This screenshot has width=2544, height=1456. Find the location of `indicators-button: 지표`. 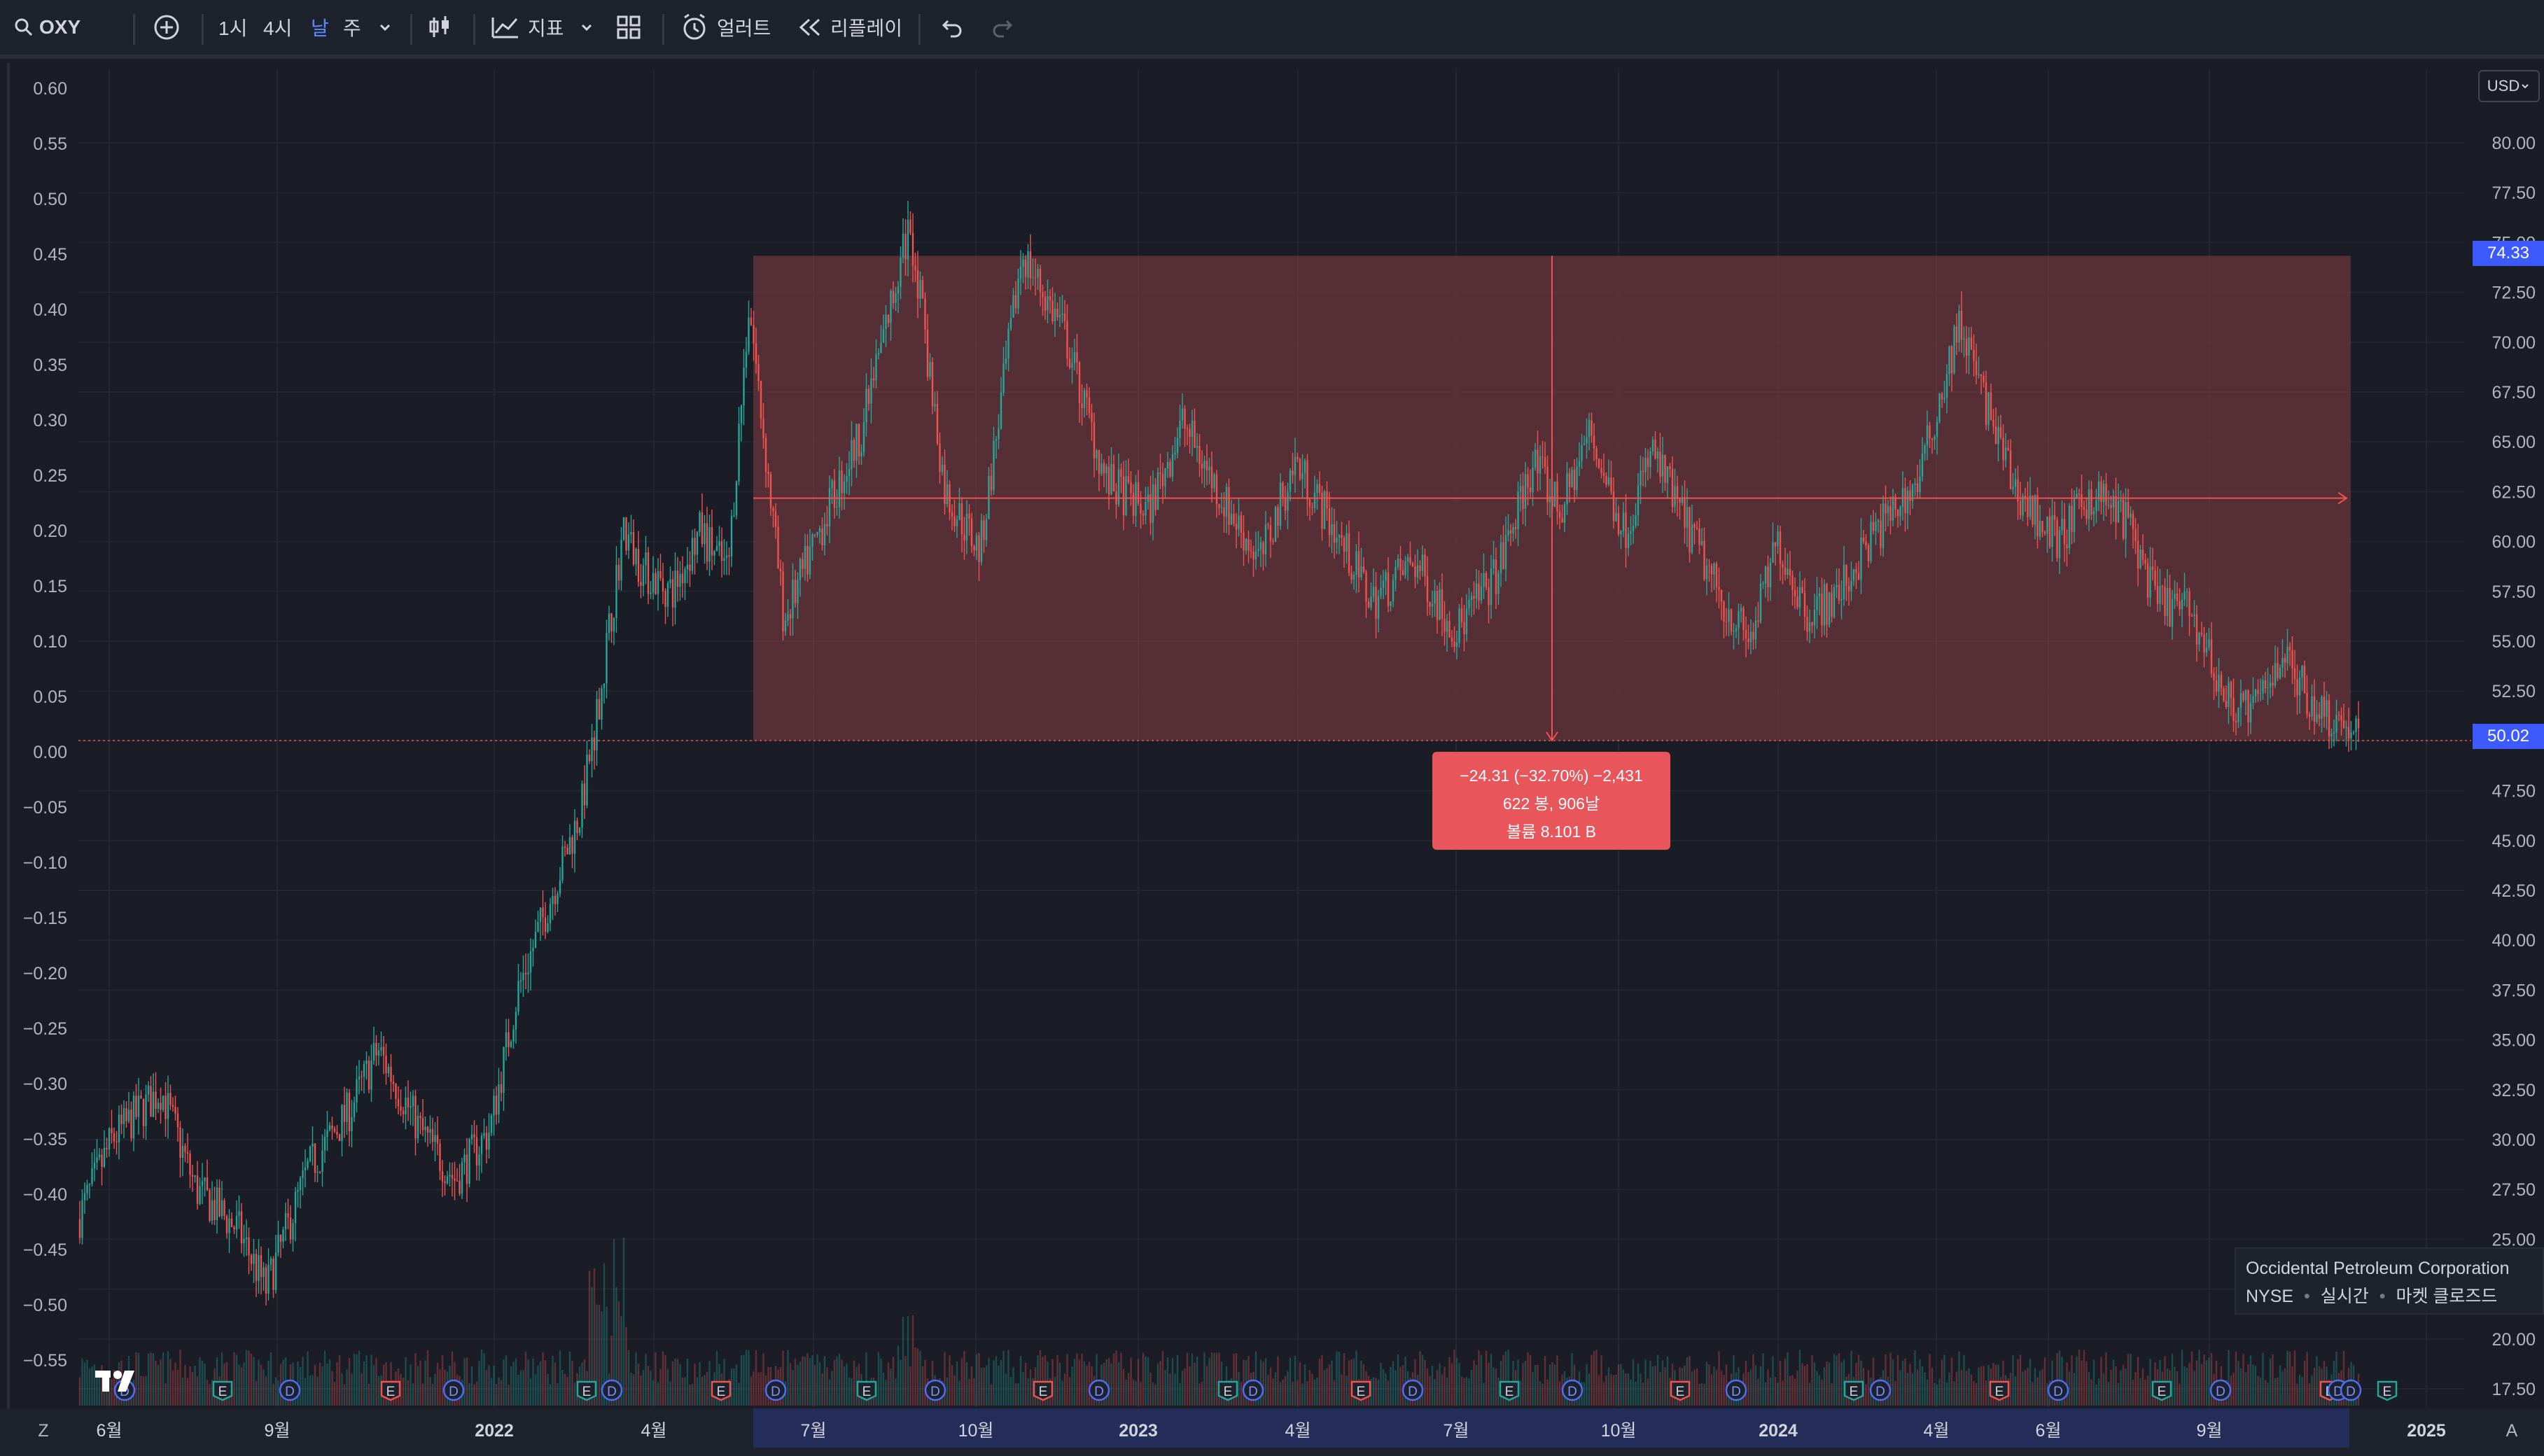

indicators-button: 지표 is located at coordinates (527, 27).